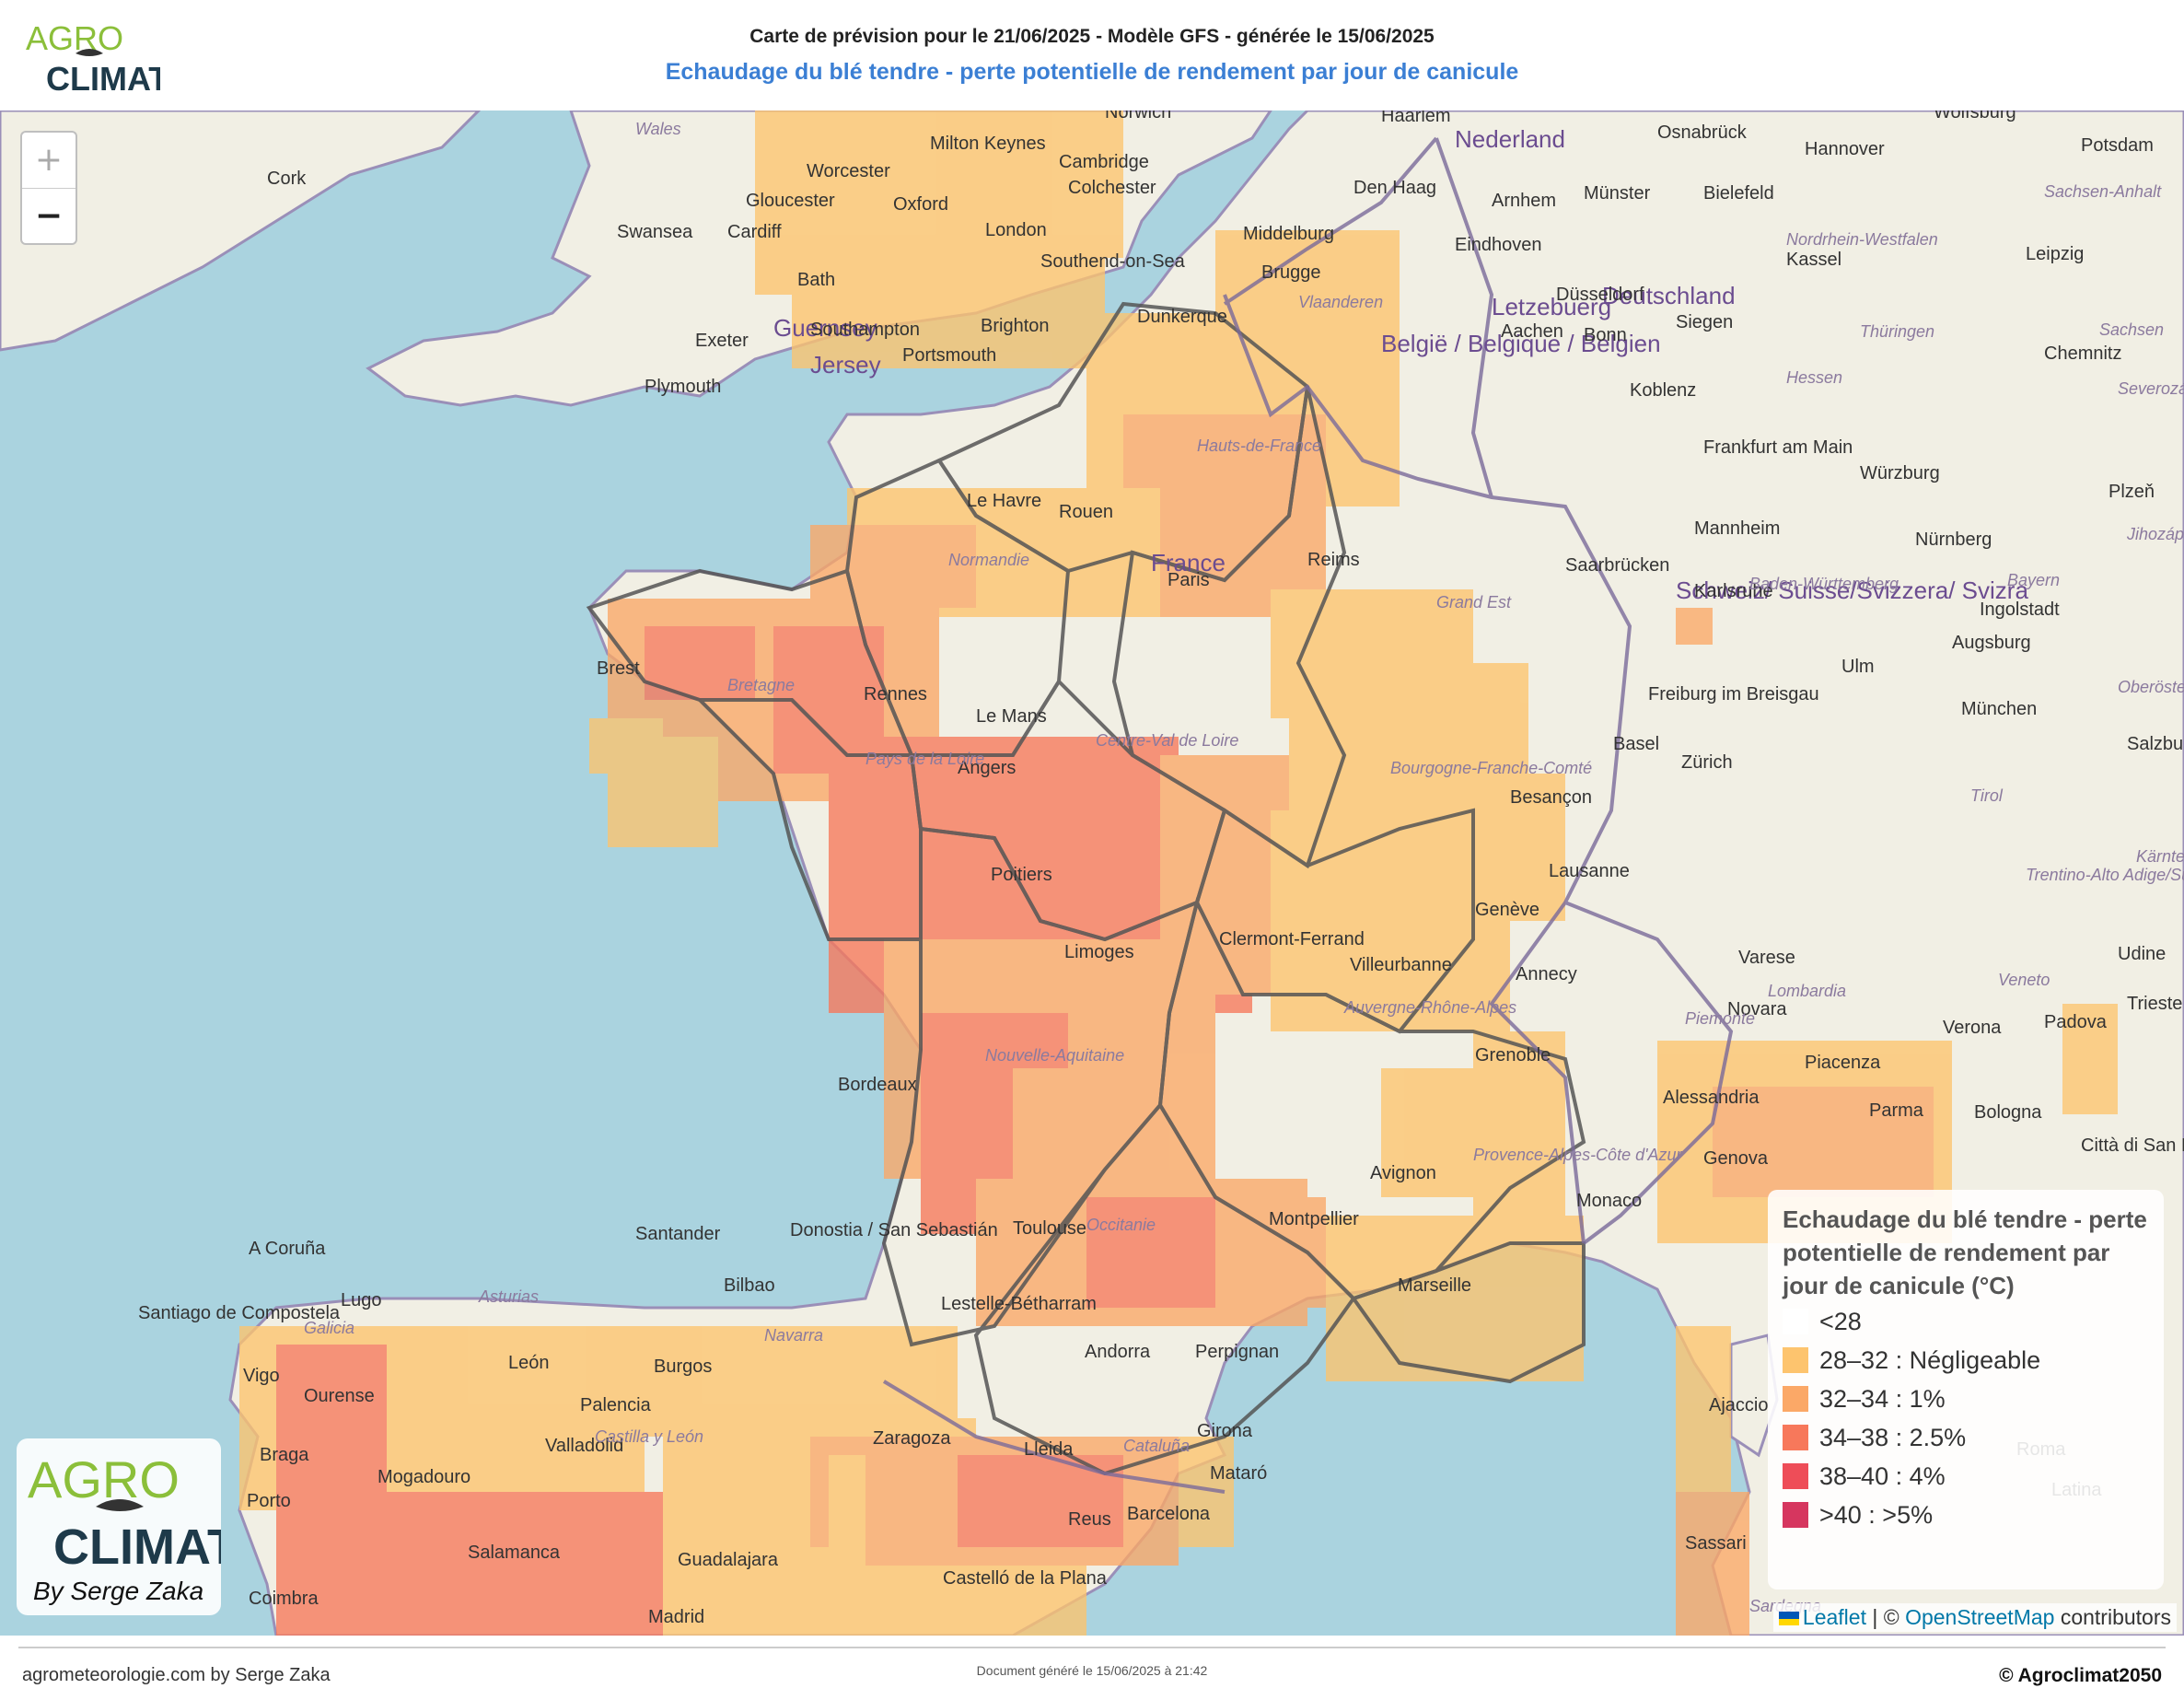 This screenshot has height=1700, width=2184. What do you see at coordinates (529, 1363) in the screenshot?
I see `city-label: León` at bounding box center [529, 1363].